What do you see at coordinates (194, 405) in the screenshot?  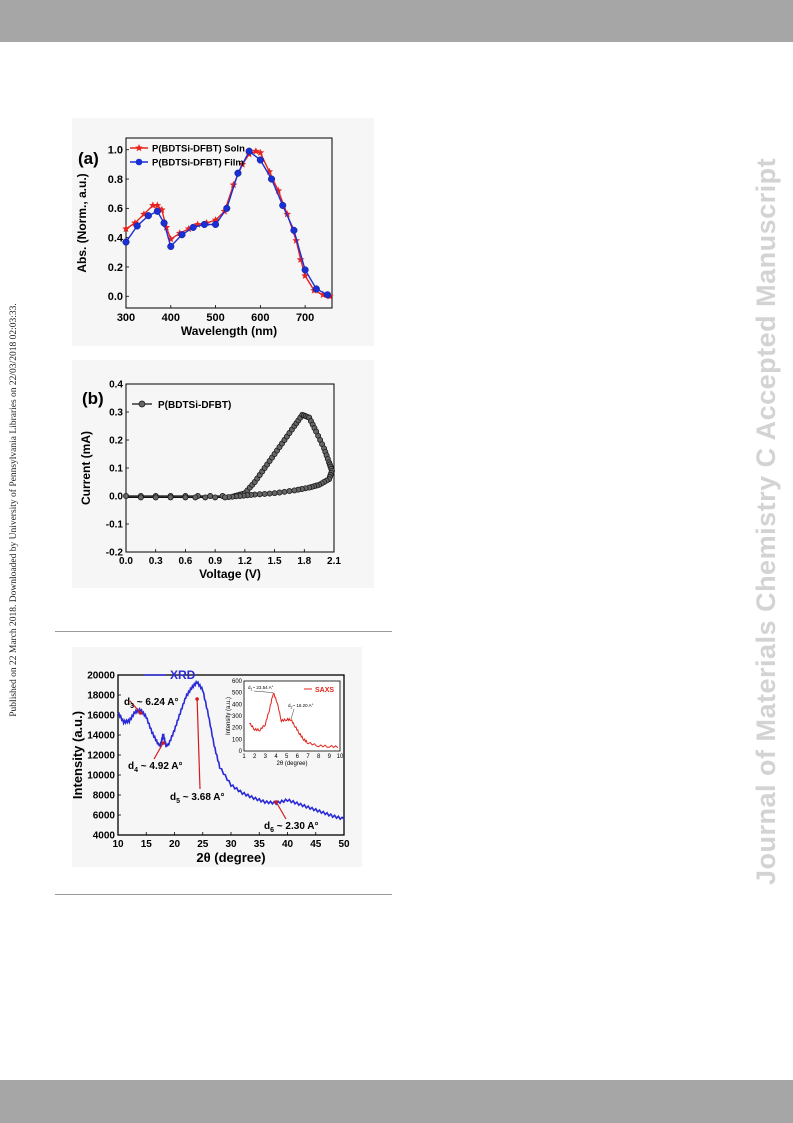 I see `legend-label: P(BDTSi-DFBT)` at bounding box center [194, 405].